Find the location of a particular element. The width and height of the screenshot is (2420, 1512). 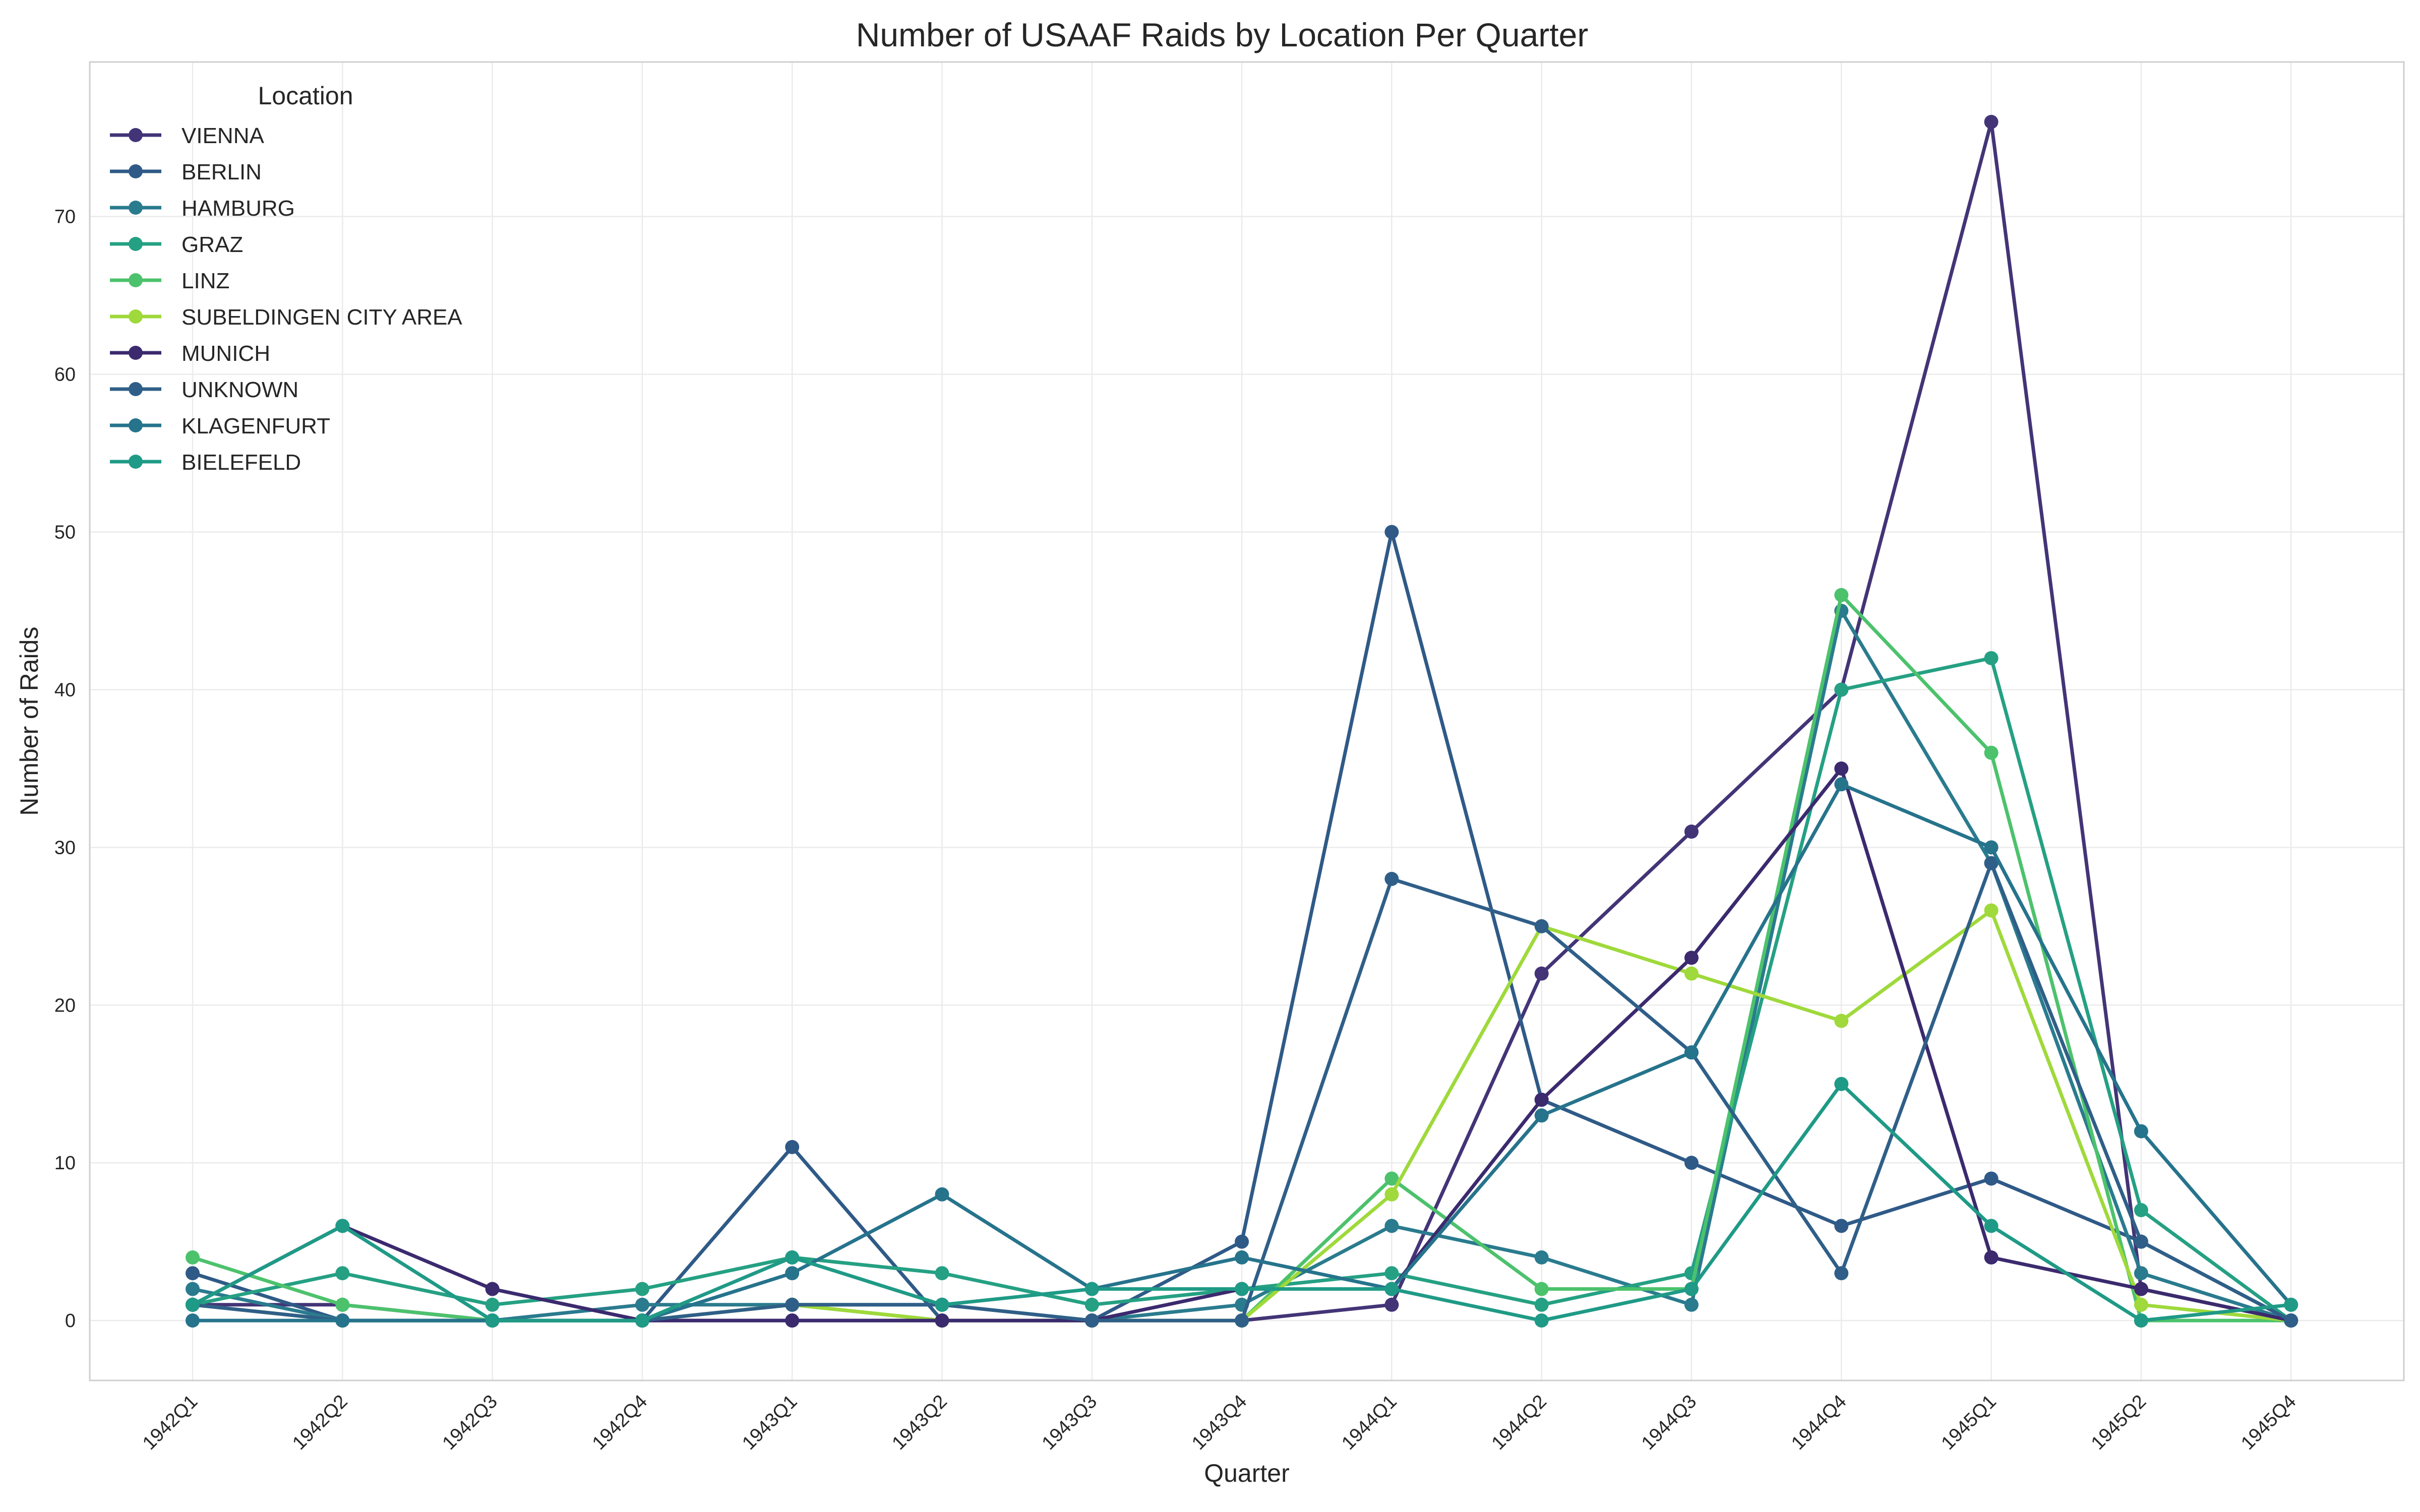

legend-entry: SUBELDINGEN CITY AREA is located at coordinates (286, 317).